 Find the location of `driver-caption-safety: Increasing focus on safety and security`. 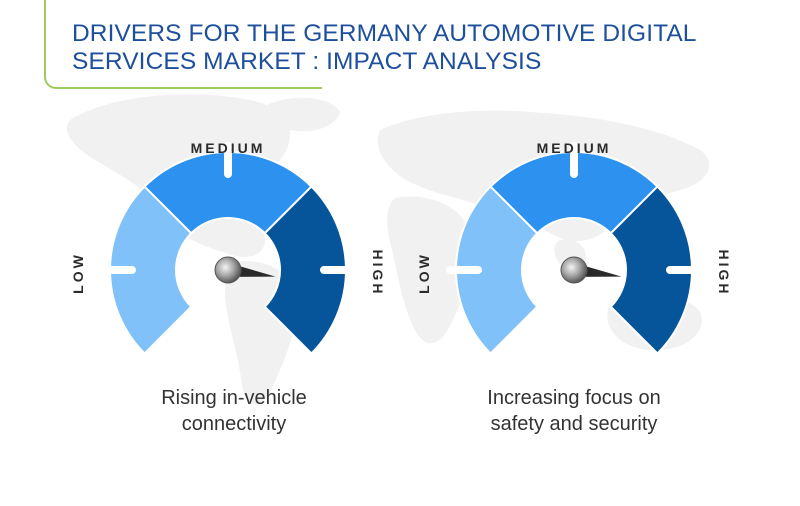

driver-caption-safety: Increasing focus on safety and security is located at coordinates (574, 411).